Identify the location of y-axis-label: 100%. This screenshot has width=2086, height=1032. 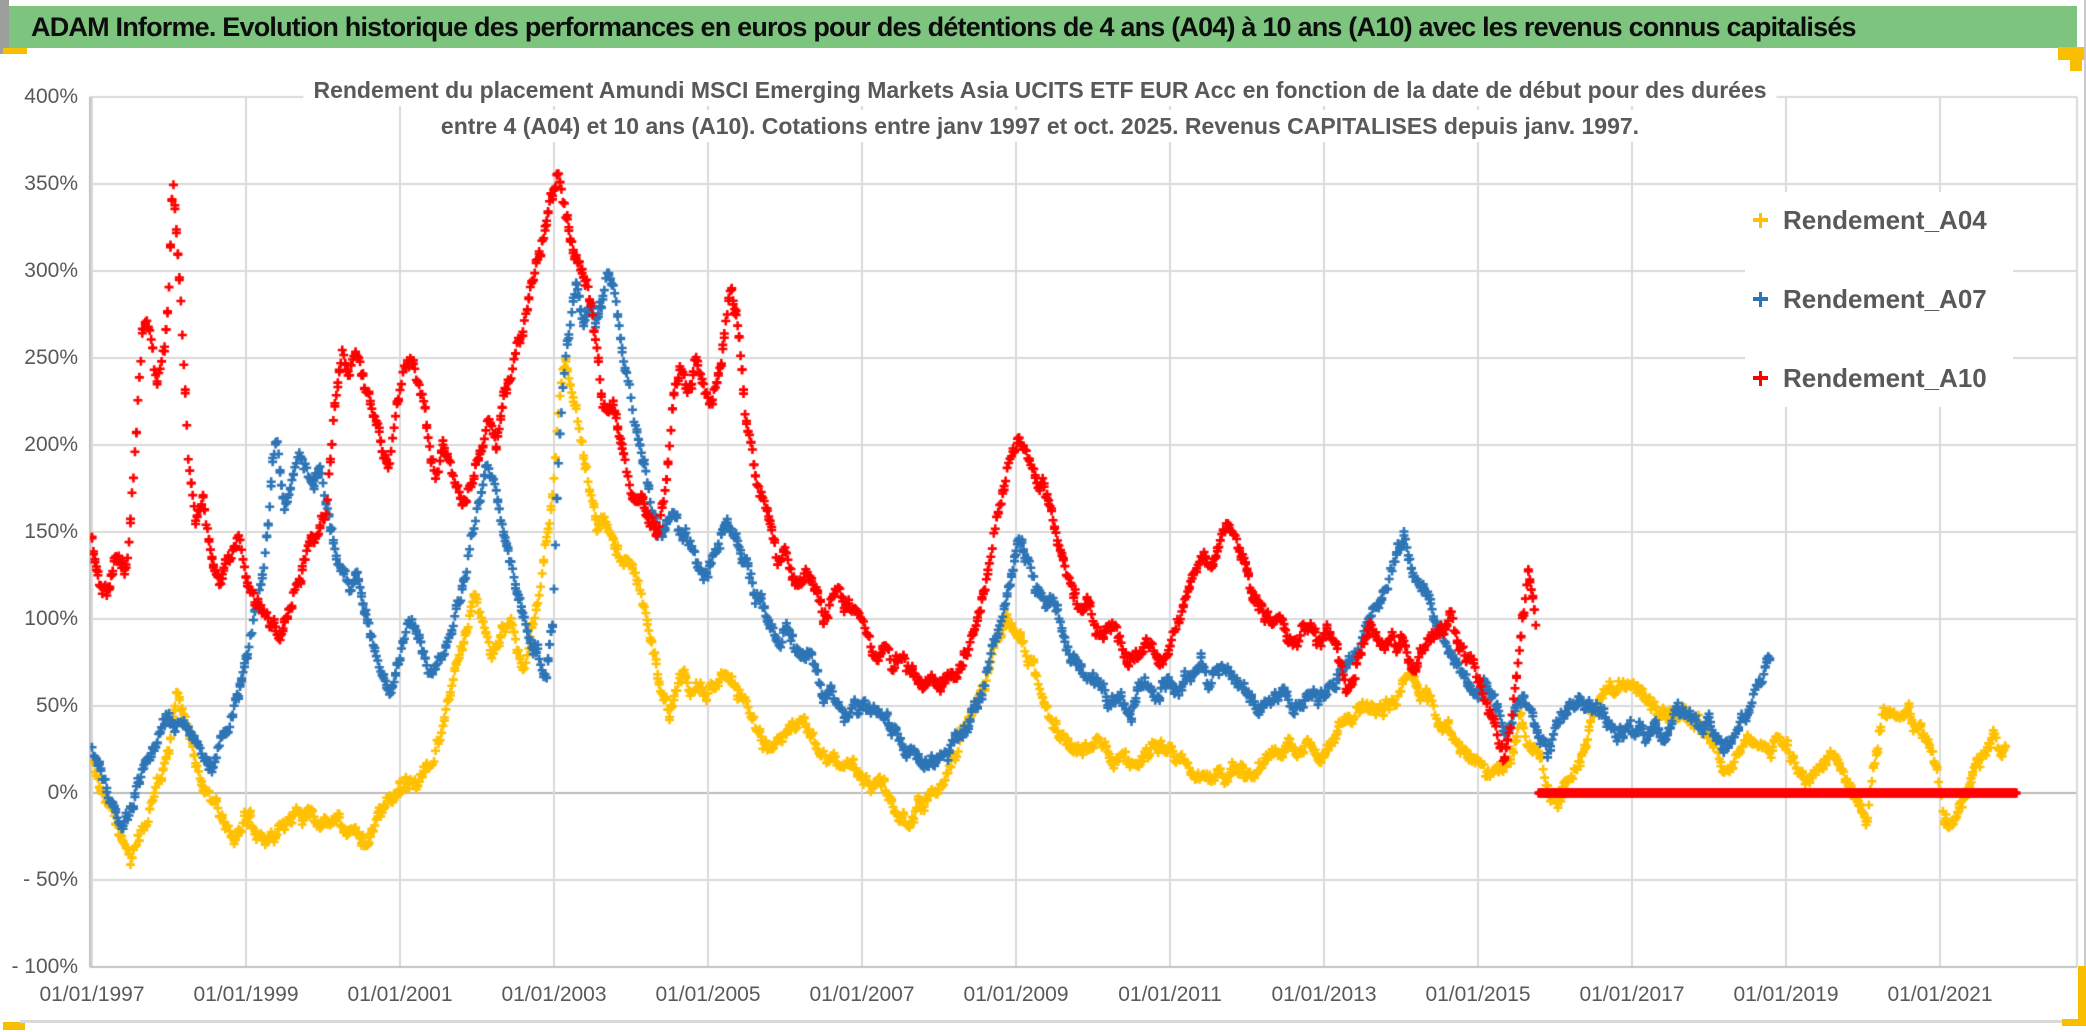
(51, 618).